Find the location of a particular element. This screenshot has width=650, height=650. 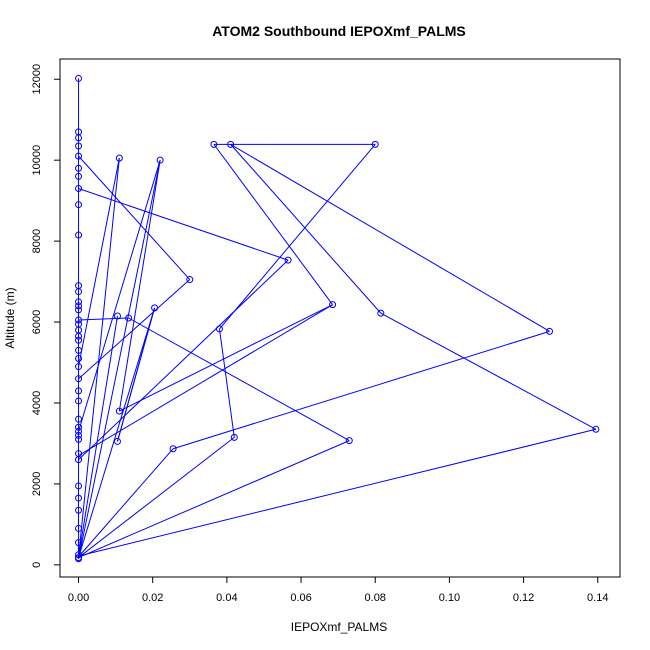

x-axis-label: IEPOXmf_PALMS is located at coordinates (339, 627).